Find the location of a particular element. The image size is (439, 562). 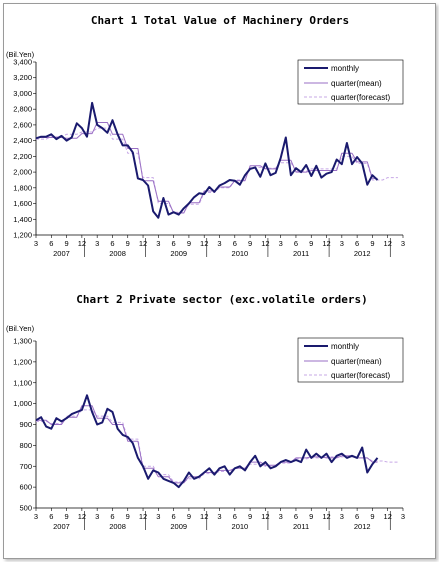

y-tick-label: 1,800 is located at coordinates (22, 187).